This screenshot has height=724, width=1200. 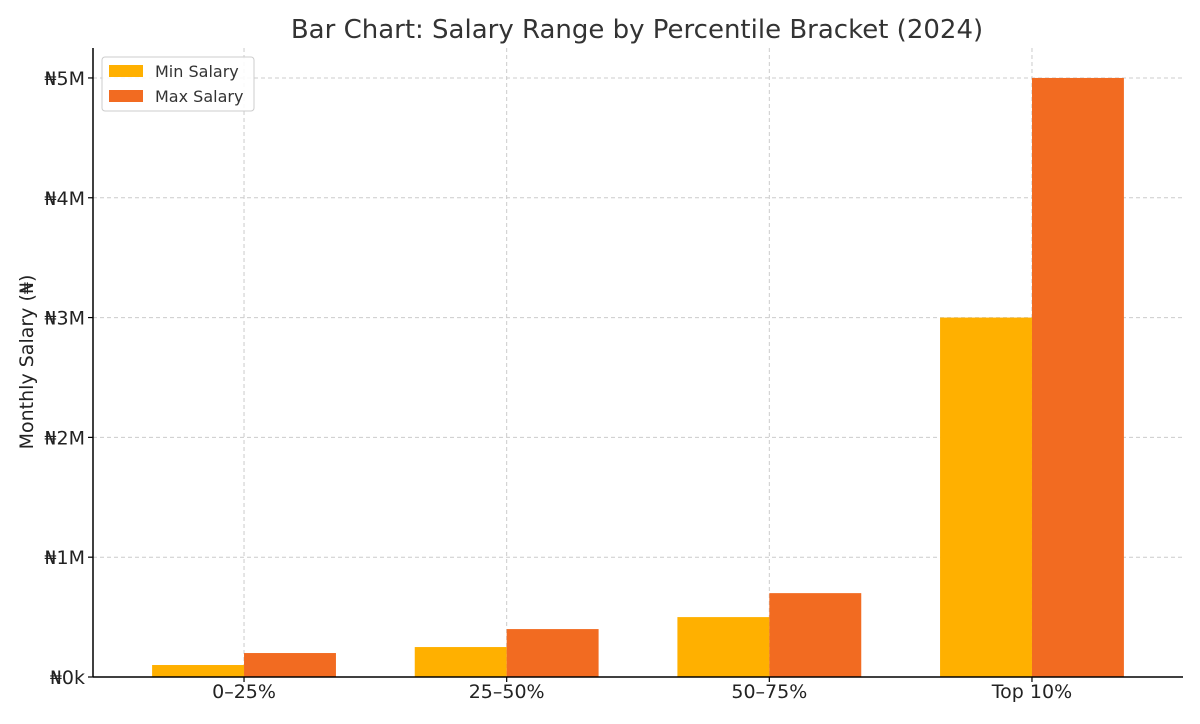 I want to click on x-tick-label: Top 10%, so click(x=1031, y=692).